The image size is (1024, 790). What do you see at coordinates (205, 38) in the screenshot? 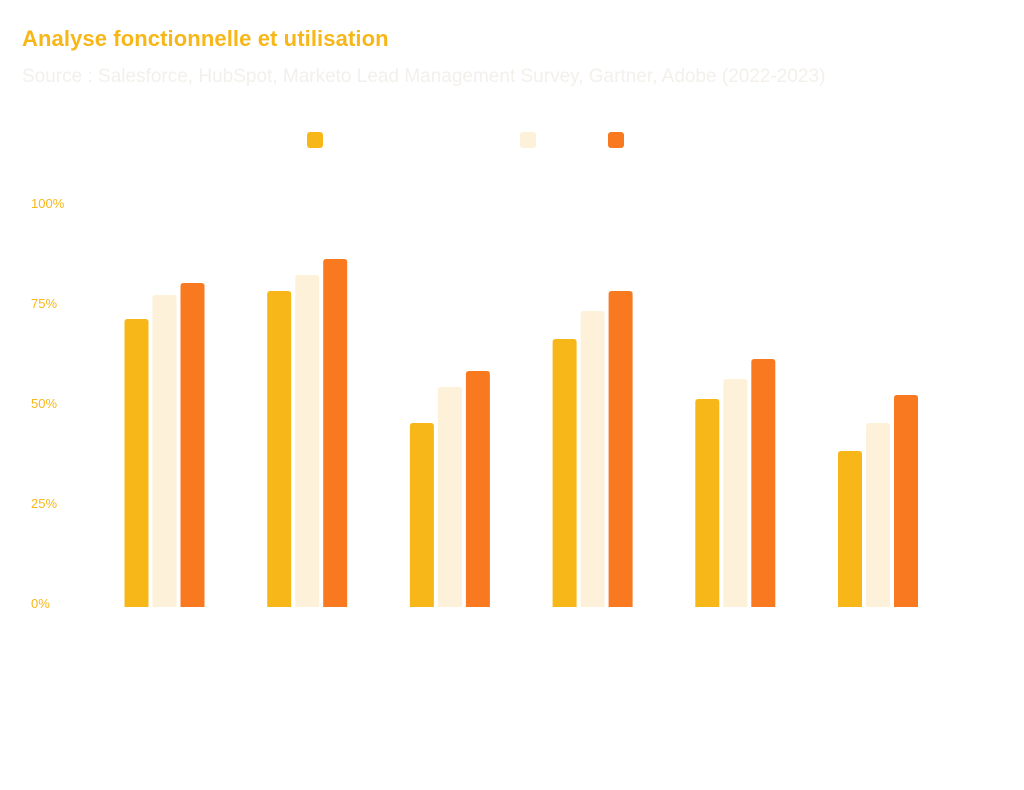
I see `chart-title: Analyse fonctionnelle et utilisation` at bounding box center [205, 38].